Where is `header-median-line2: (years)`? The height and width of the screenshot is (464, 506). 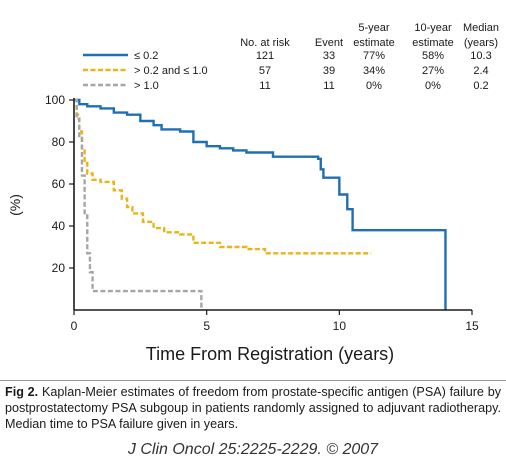 header-median-line2: (years) is located at coordinates (481, 43).